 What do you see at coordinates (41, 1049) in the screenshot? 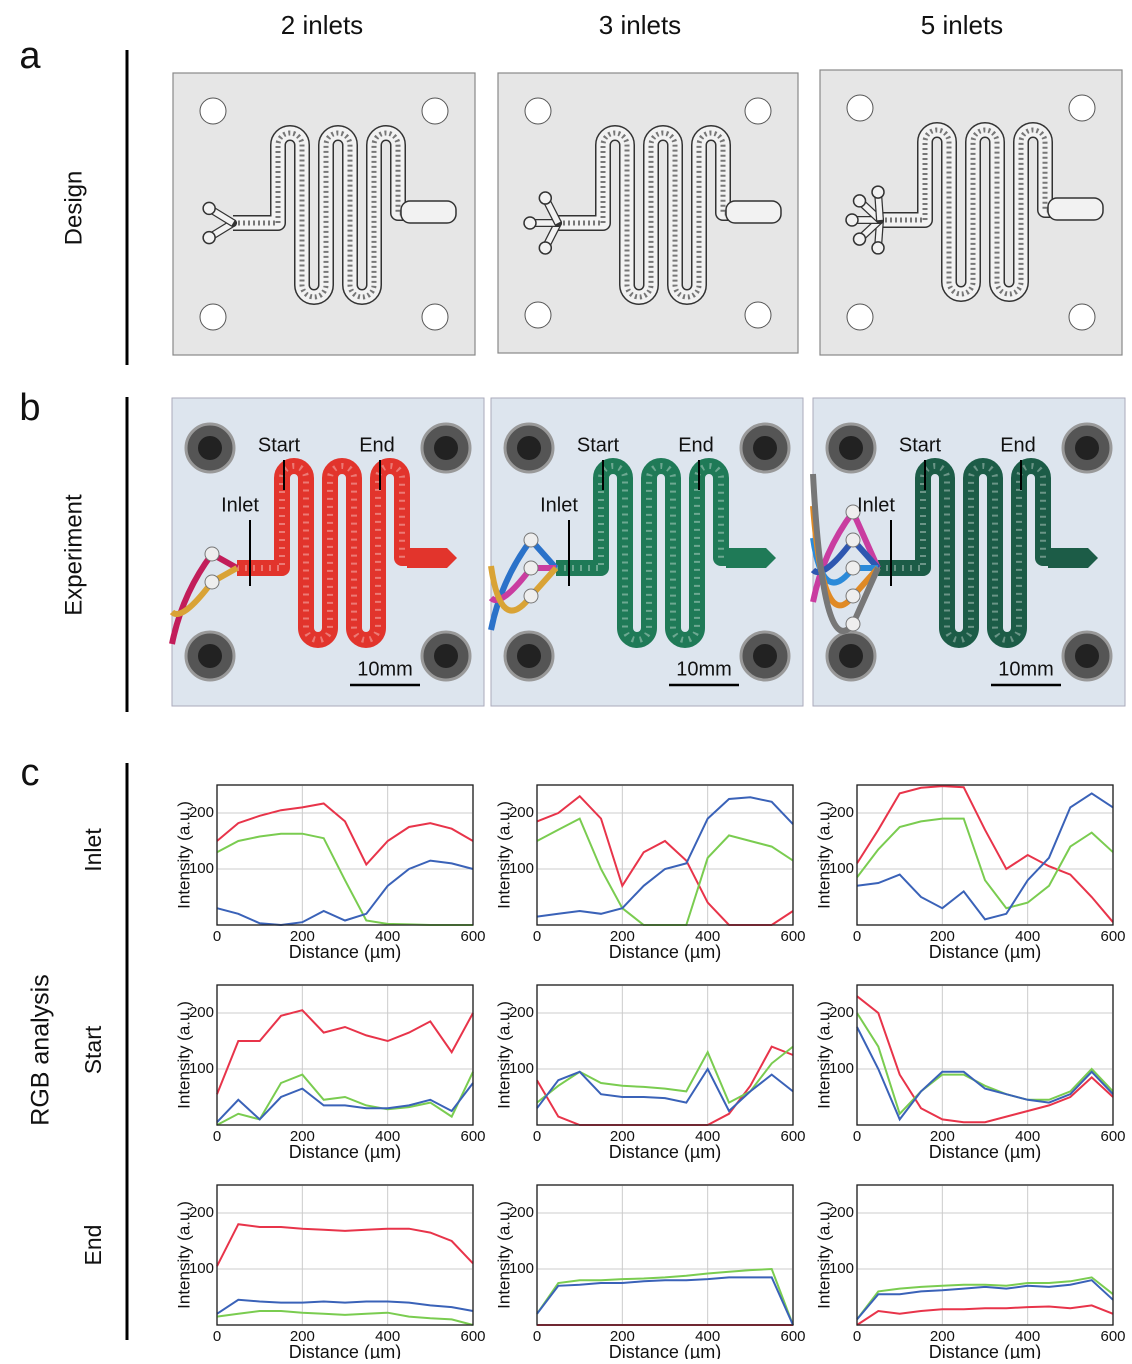
I see `row-label: RGB analysis` at bounding box center [41, 1049].